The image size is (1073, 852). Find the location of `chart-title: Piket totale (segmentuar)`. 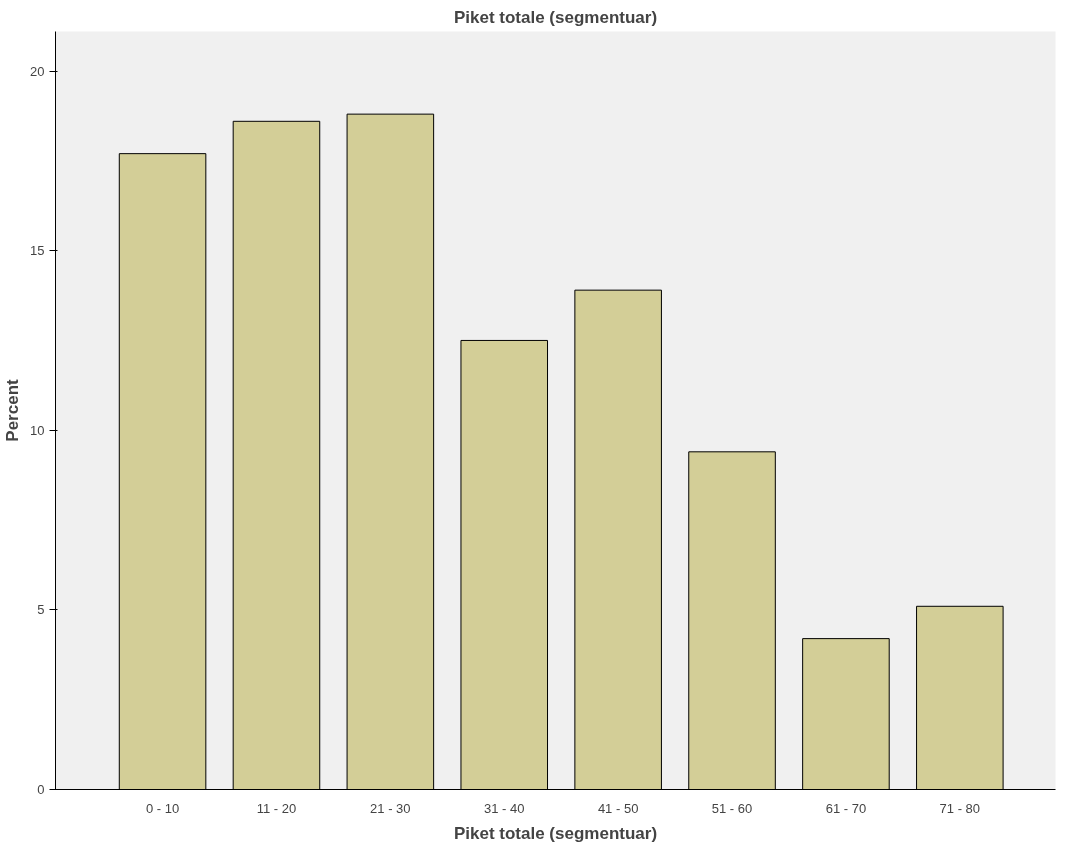

chart-title: Piket totale (segmentuar) is located at coordinates (555, 17).